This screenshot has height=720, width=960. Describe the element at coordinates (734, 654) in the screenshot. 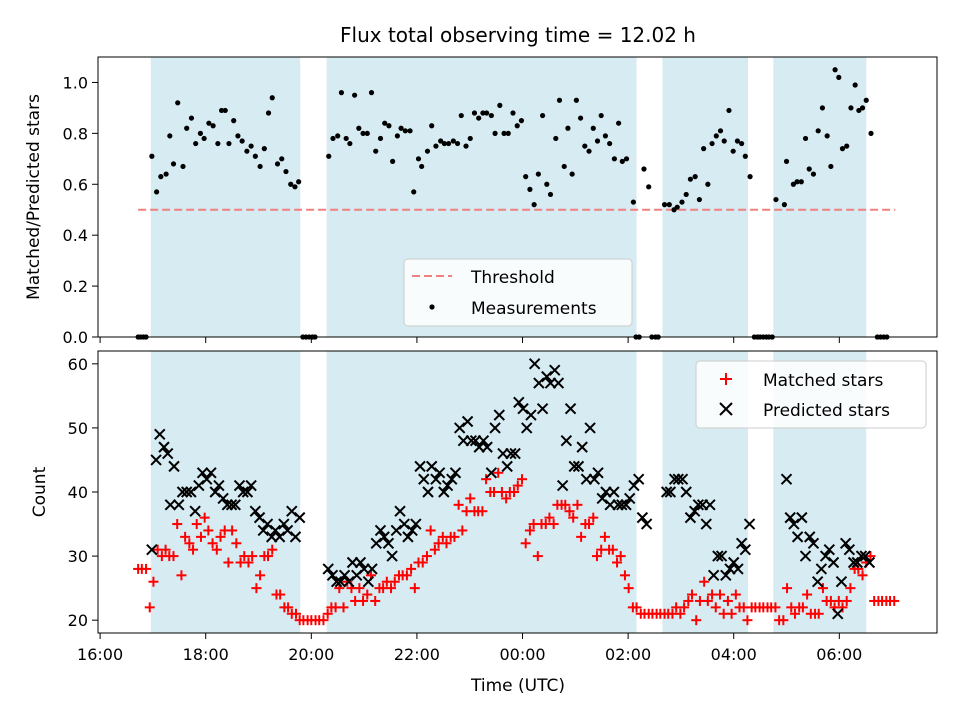

I see `x-tick-label: 04:00` at that location.